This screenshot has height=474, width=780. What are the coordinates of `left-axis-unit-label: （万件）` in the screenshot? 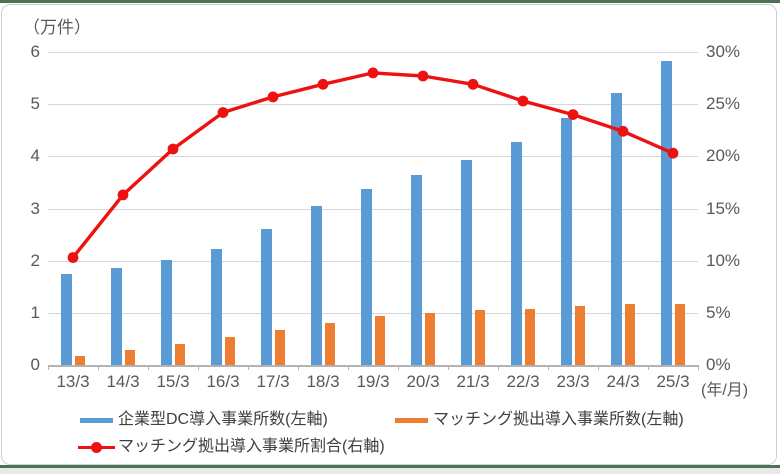 It's located at (57, 27).